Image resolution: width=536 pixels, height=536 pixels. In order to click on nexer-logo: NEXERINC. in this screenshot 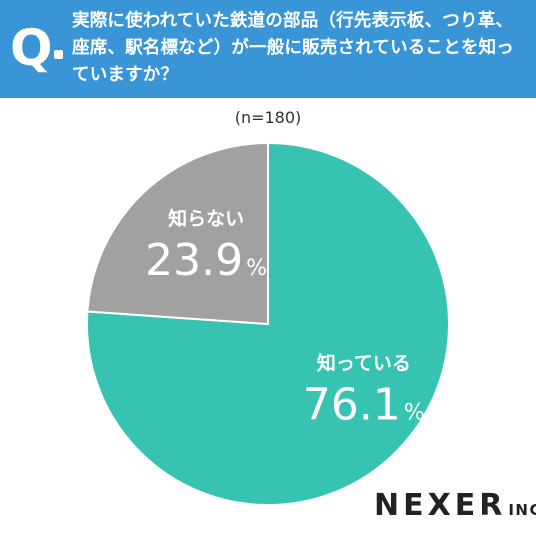, I will do `click(455, 505)`.